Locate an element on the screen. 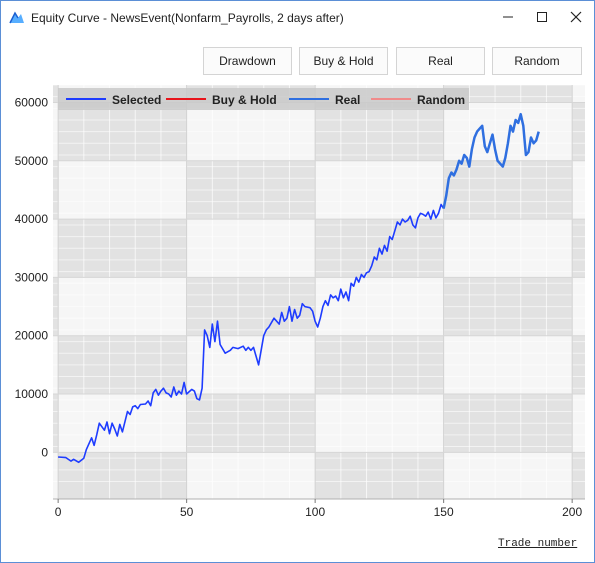 Image resolution: width=595 pixels, height=563 pixels. legend-label: Selected is located at coordinates (136, 100).